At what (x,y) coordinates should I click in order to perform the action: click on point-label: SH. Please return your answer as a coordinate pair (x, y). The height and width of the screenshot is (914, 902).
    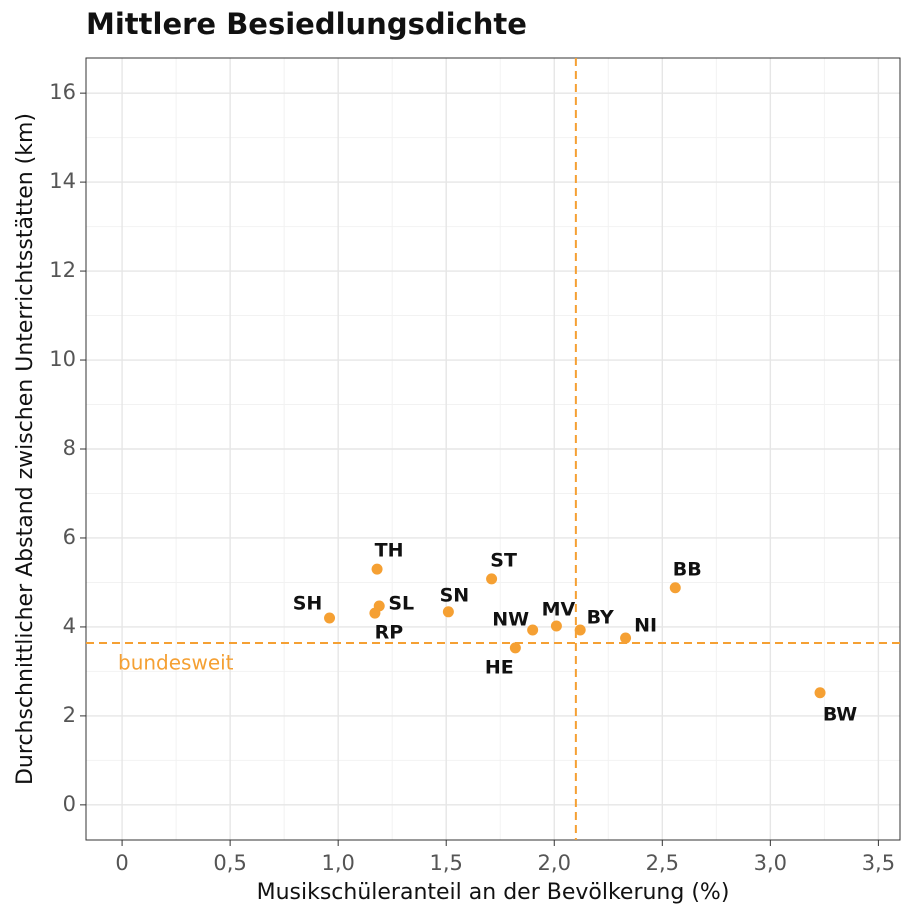
    Looking at the image, I should click on (308, 604).